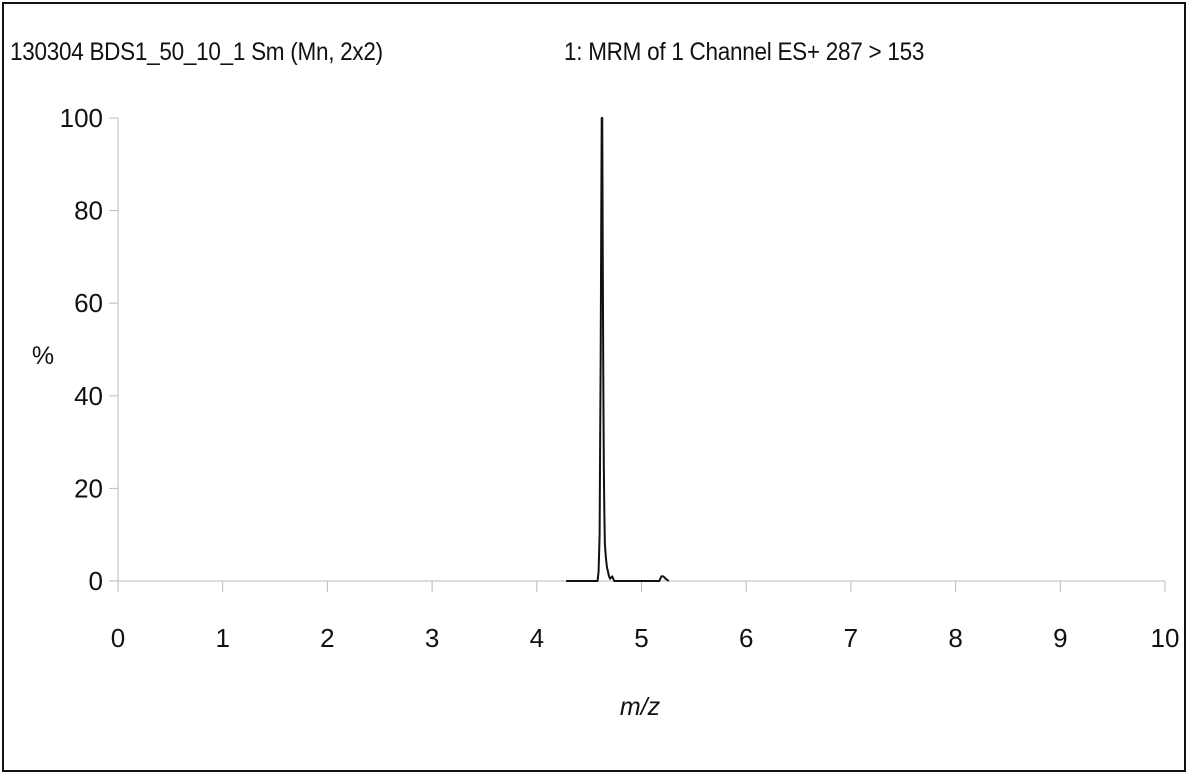 The image size is (1190, 772). Describe the element at coordinates (81, 118) in the screenshot. I see `y-tick-label: 100` at that location.